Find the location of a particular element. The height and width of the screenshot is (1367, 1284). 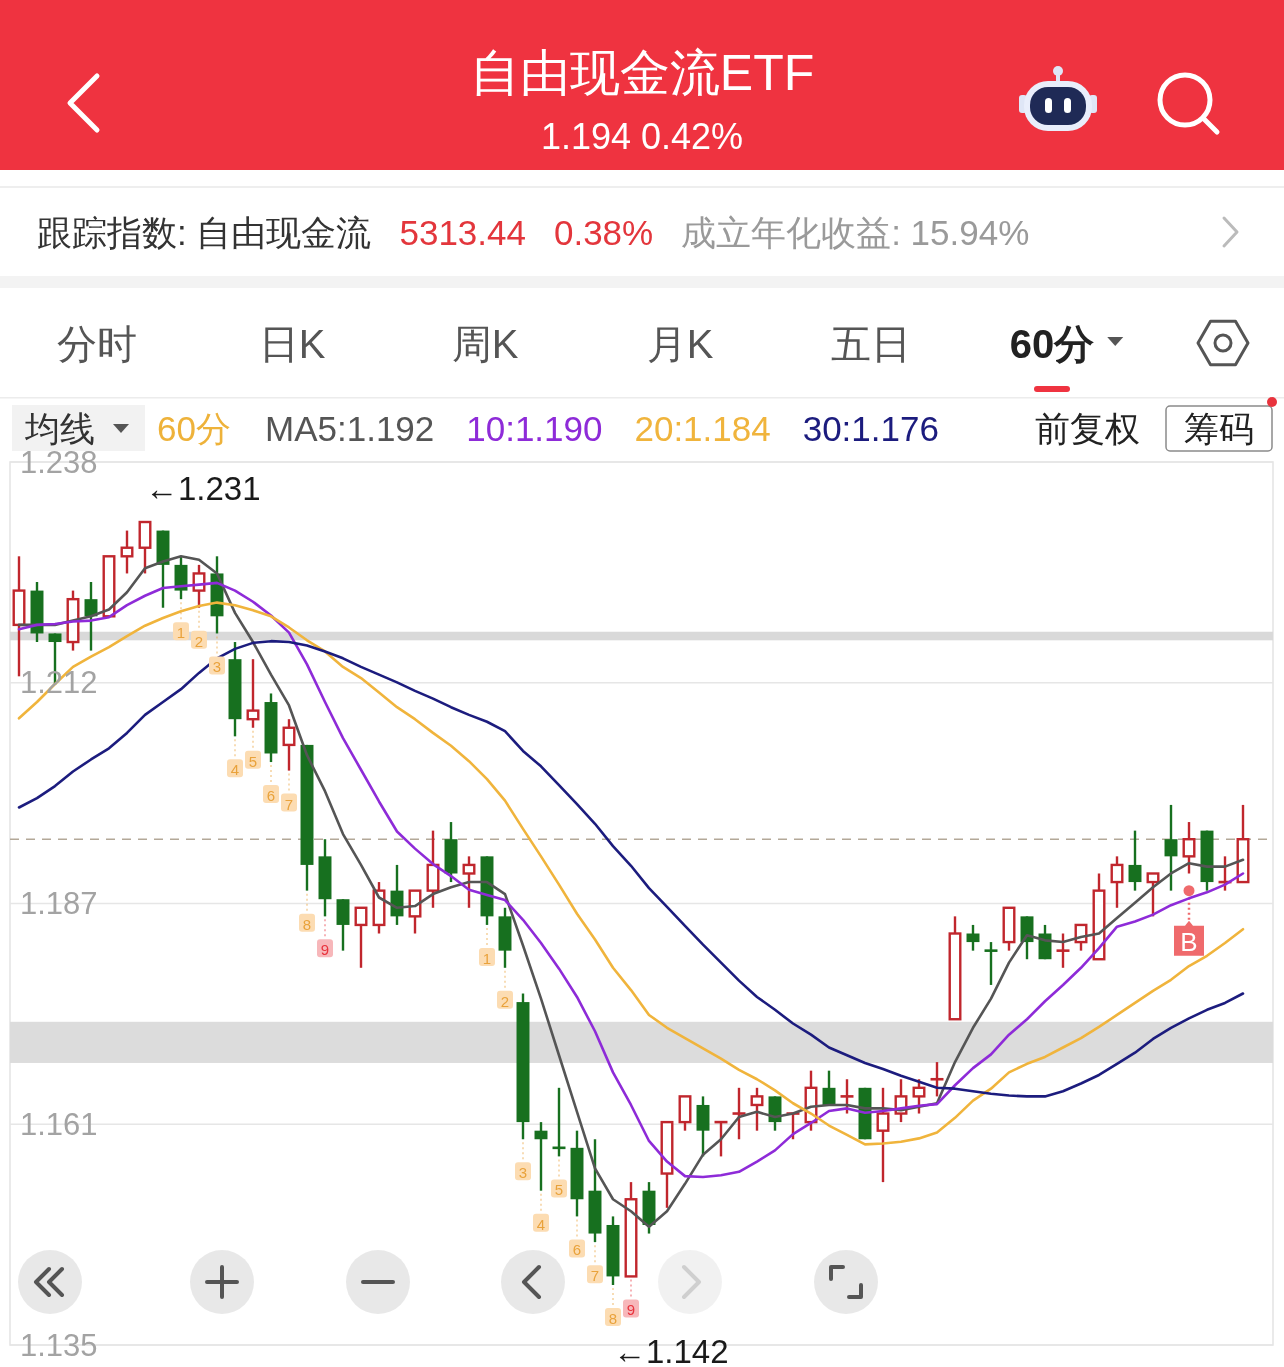

text: 跟踪指数: 自由现金流 is located at coordinates (204, 232).